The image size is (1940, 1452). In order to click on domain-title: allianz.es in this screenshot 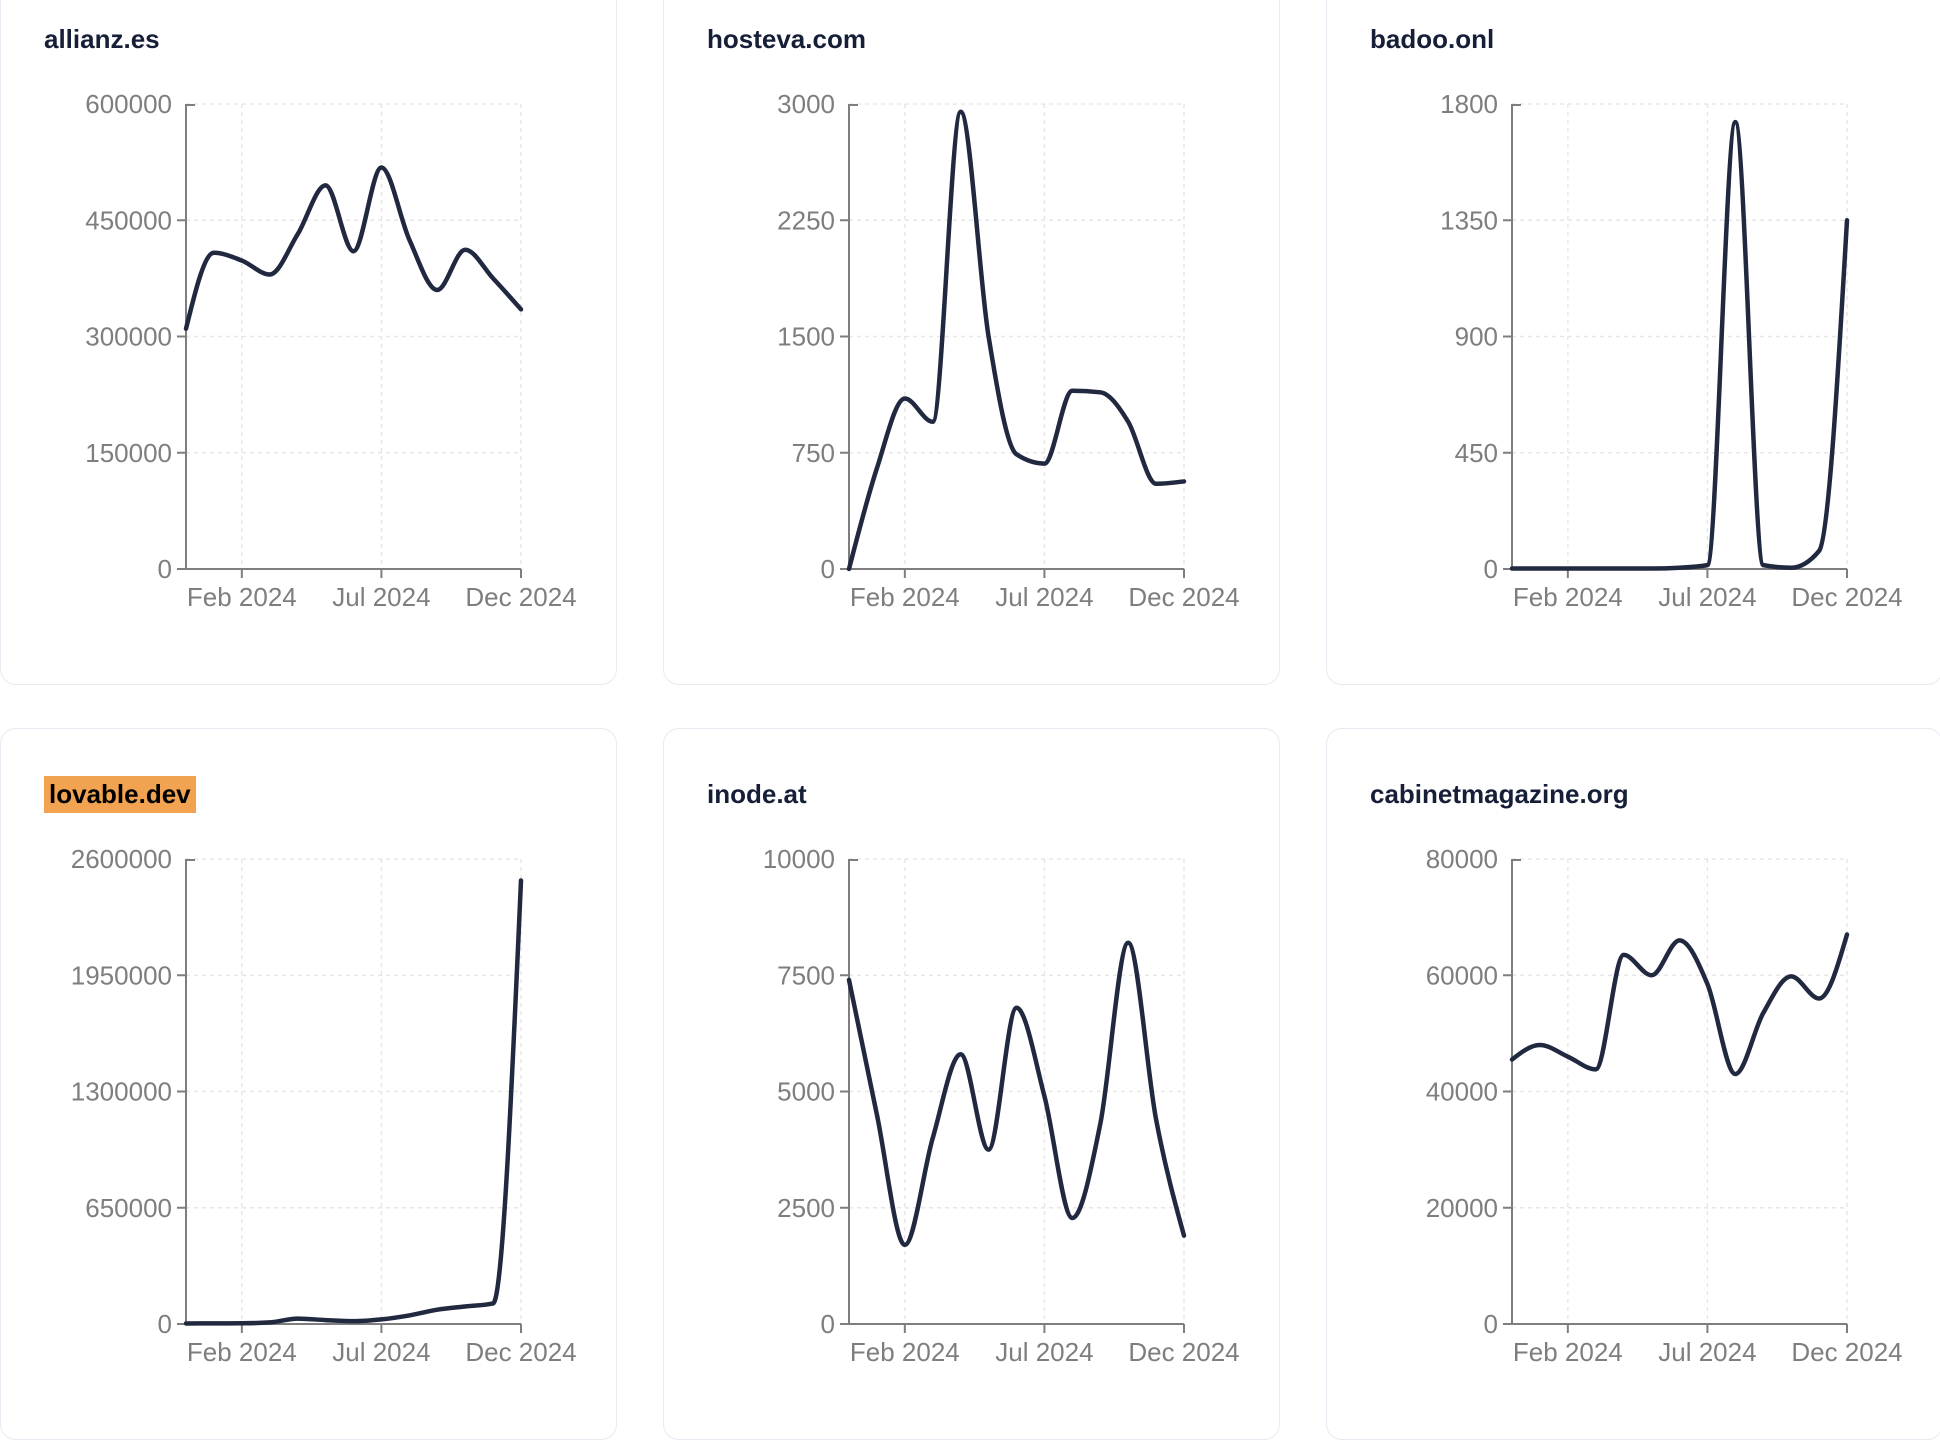, I will do `click(102, 39)`.